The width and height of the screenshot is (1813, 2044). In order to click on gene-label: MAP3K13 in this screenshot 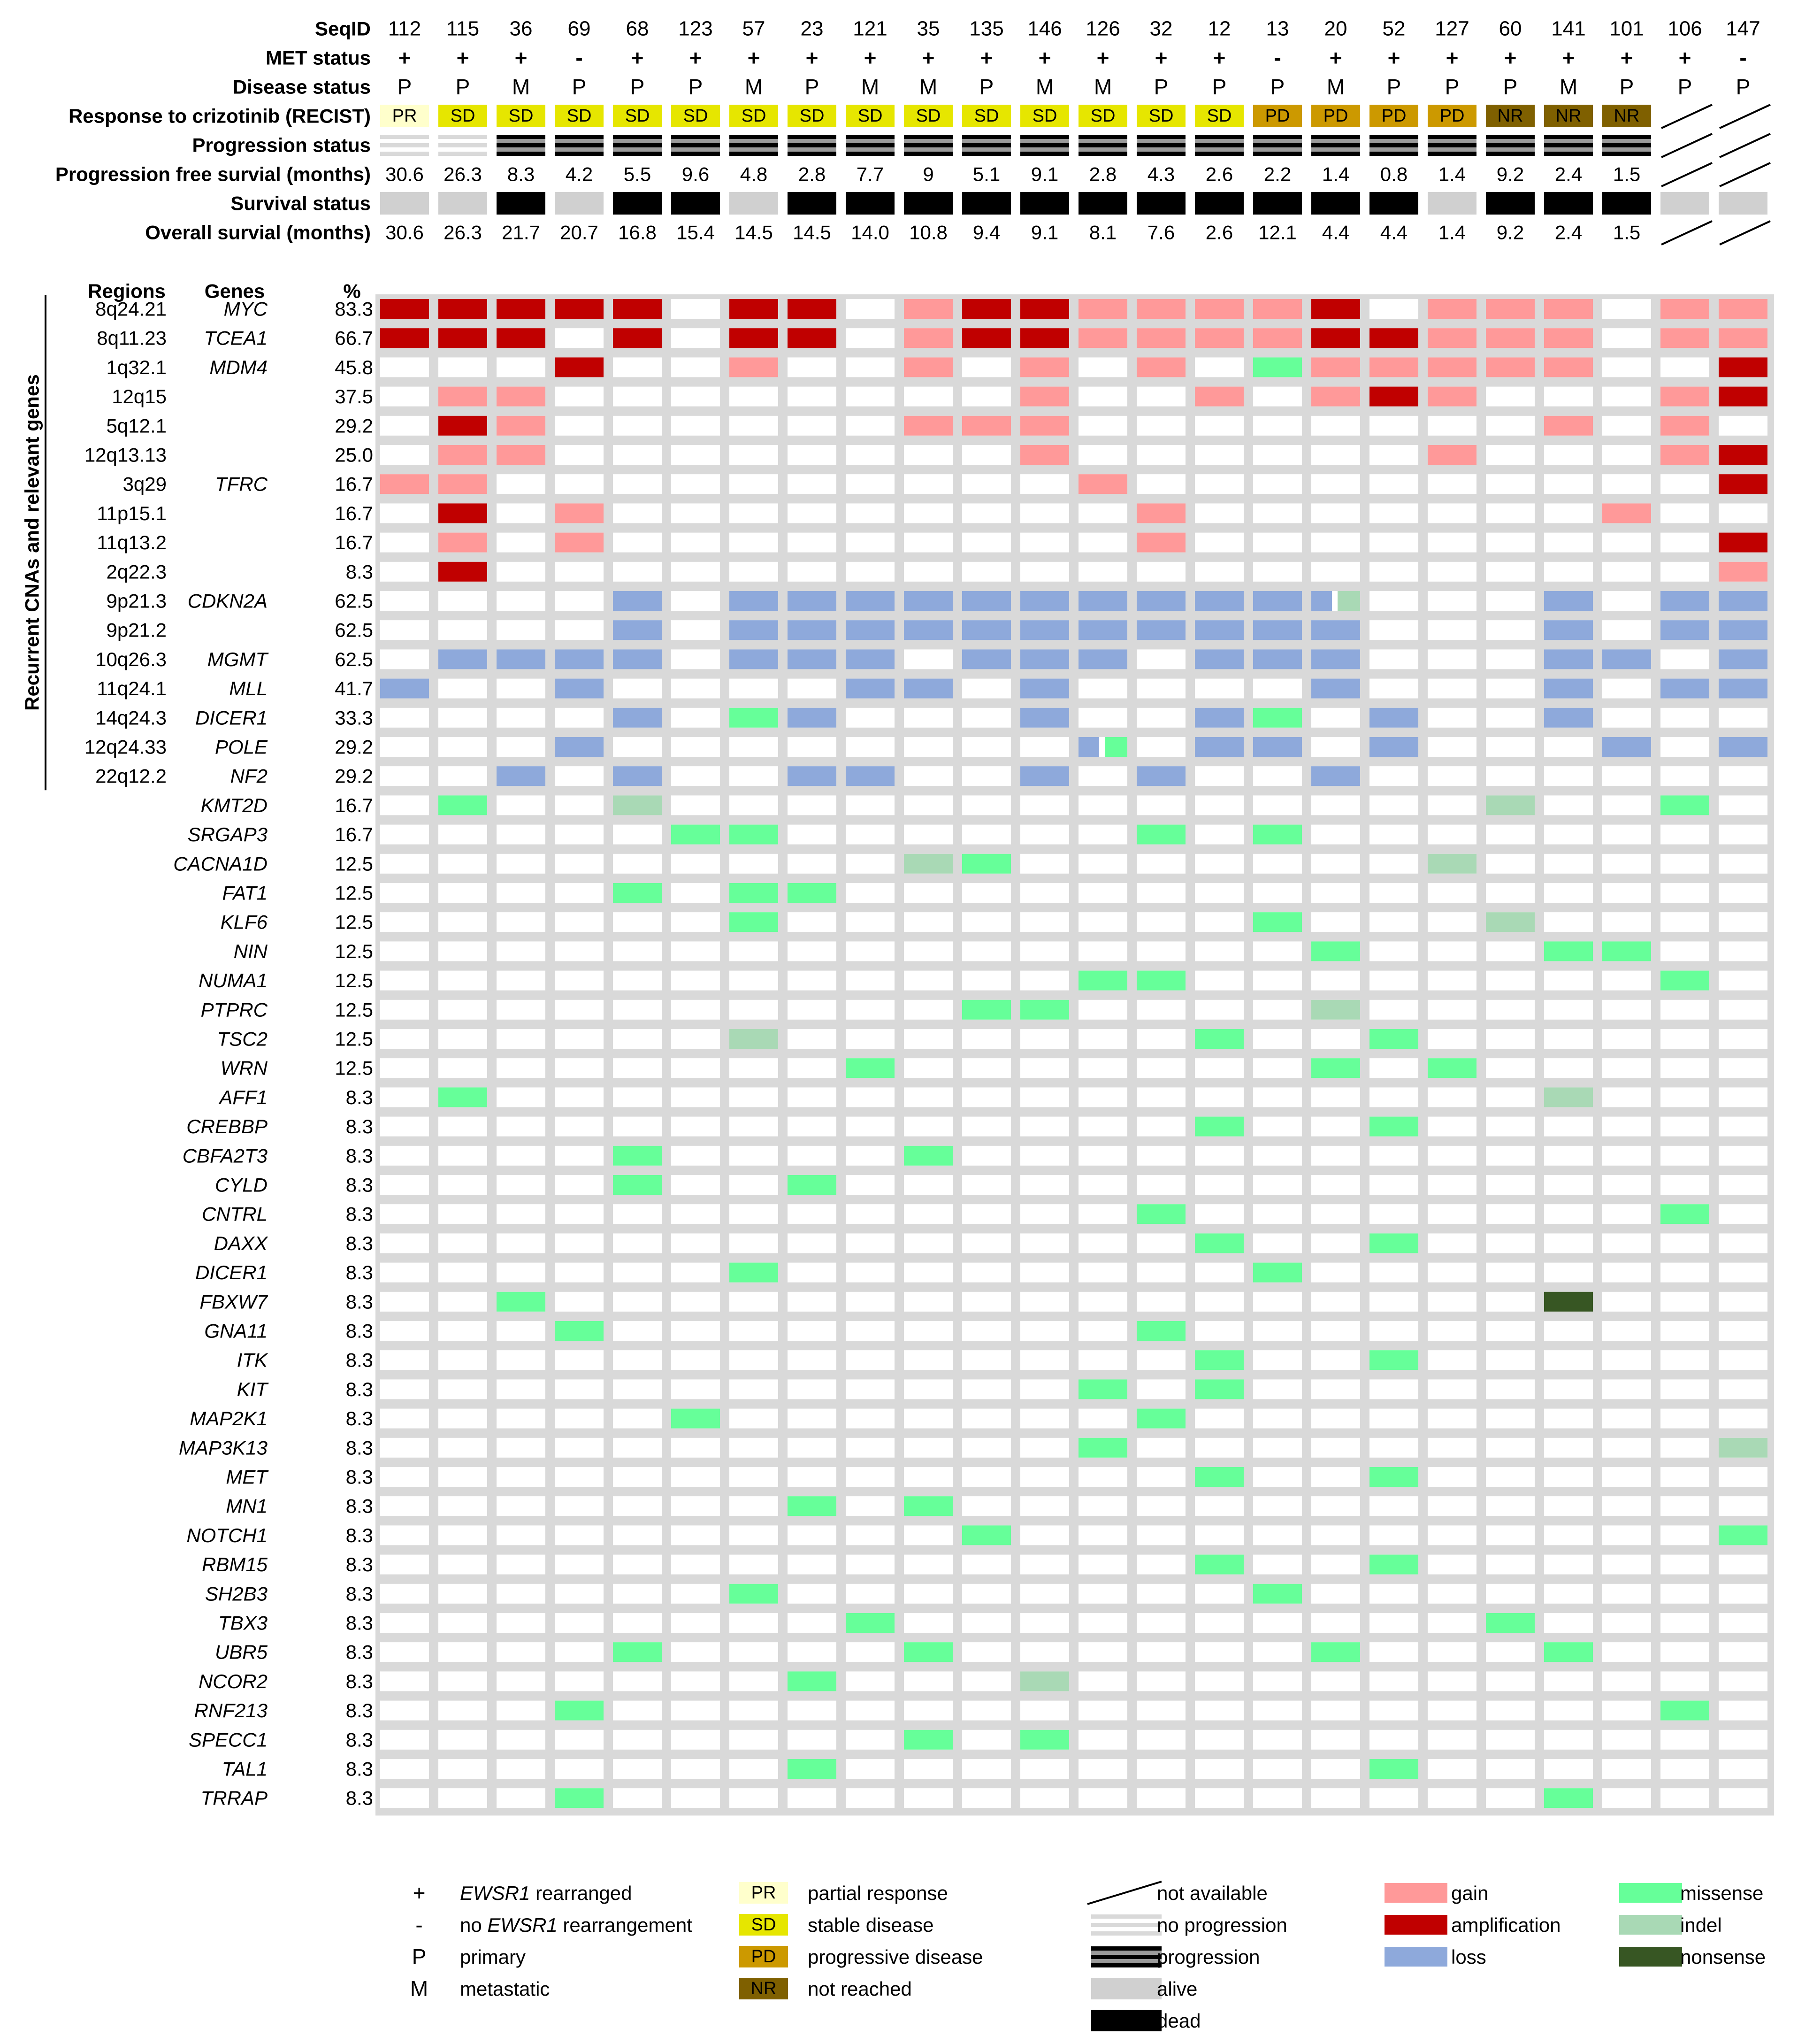, I will do `click(224, 1448)`.